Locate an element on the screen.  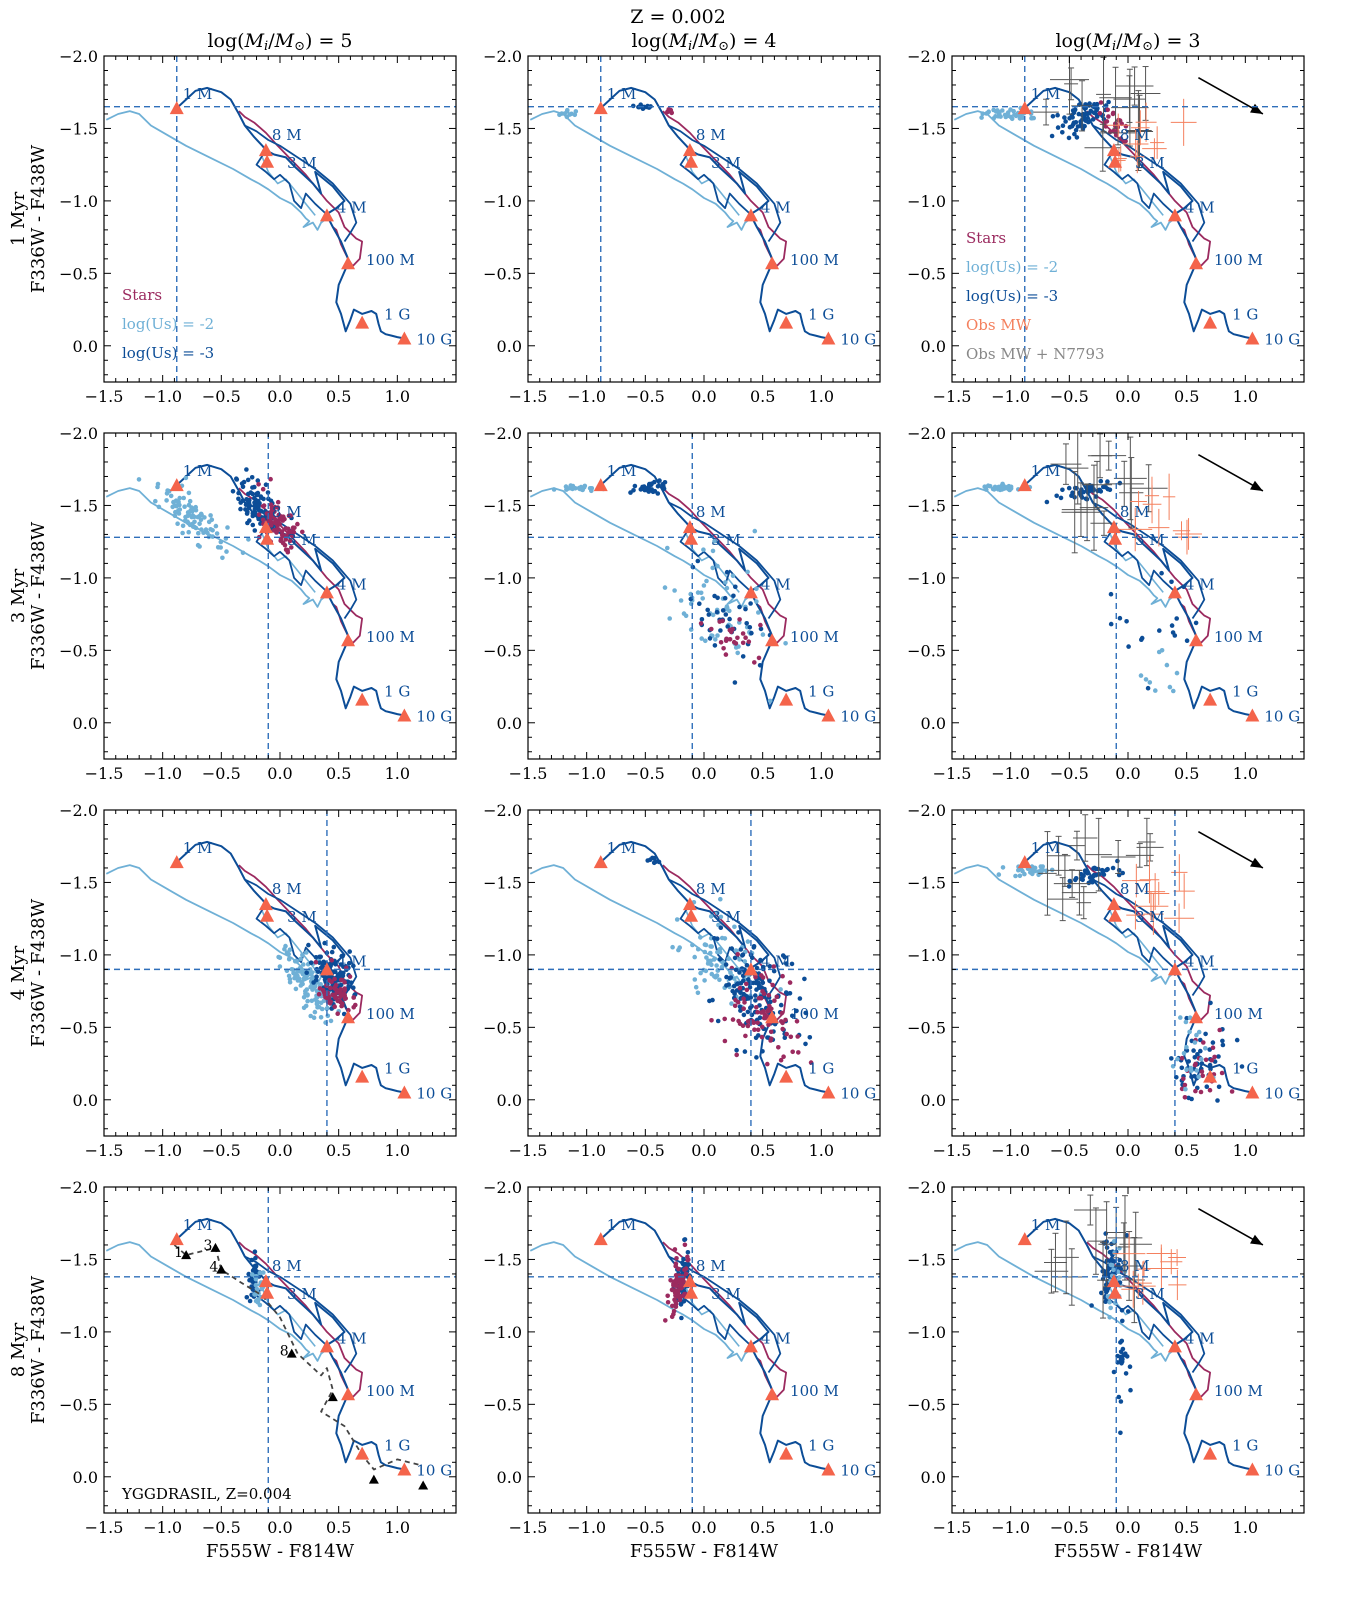
ygg-age-marker is located at coordinates (373, 1479).